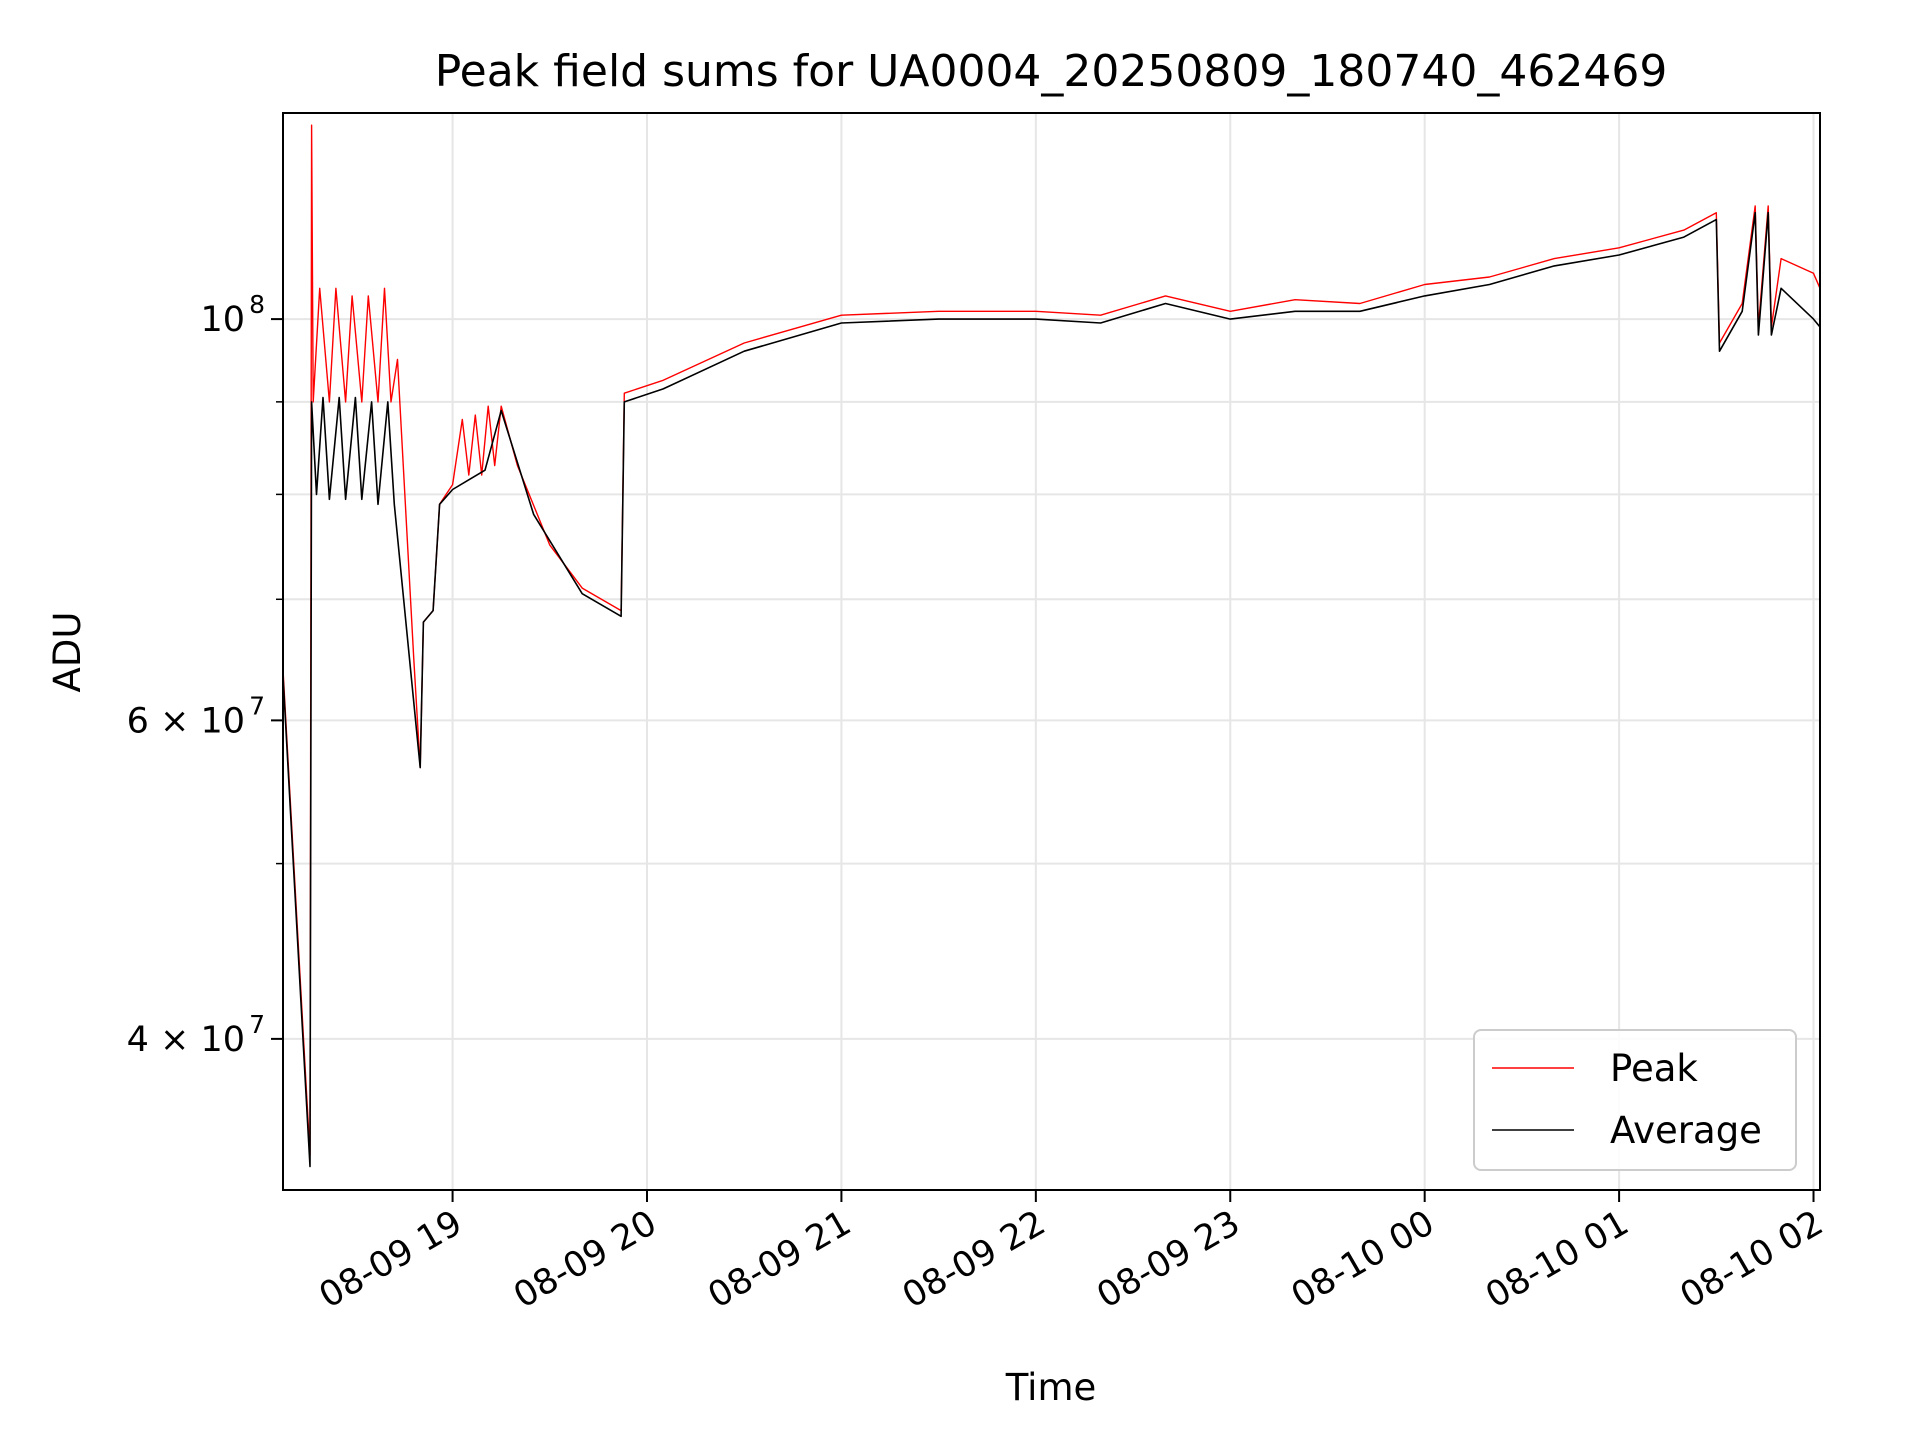 This screenshot has height=1440, width=1920. Describe the element at coordinates (222, 320) in the screenshot. I see `y-tick-label: 10` at that location.